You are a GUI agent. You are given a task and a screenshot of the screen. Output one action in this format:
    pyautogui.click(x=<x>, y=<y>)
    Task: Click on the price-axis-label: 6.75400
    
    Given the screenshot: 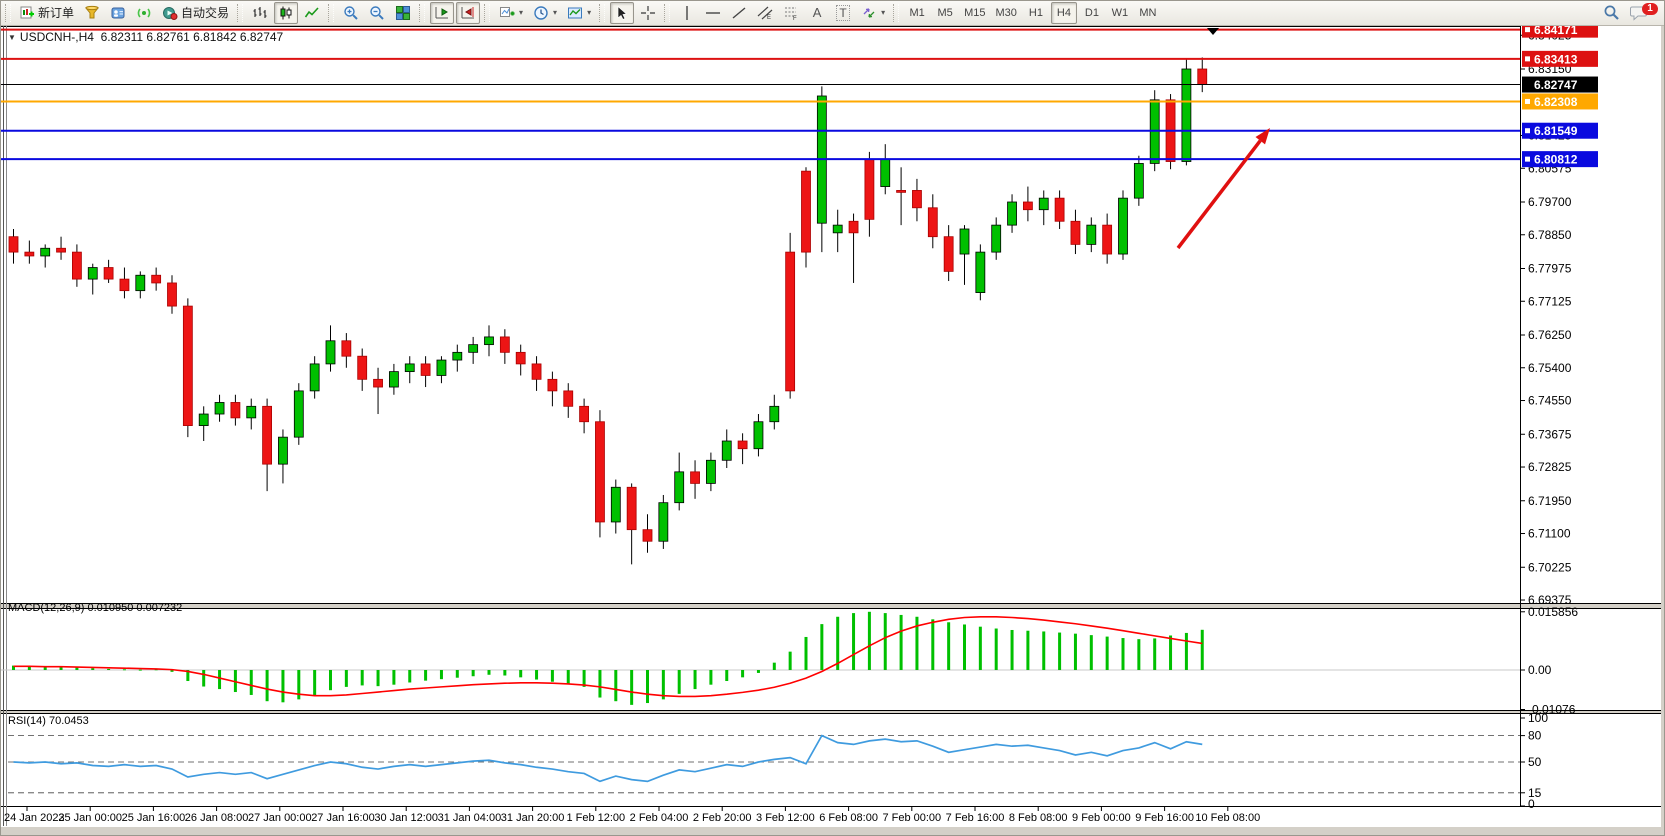 What is the action you would take?
    pyautogui.click(x=1550, y=368)
    